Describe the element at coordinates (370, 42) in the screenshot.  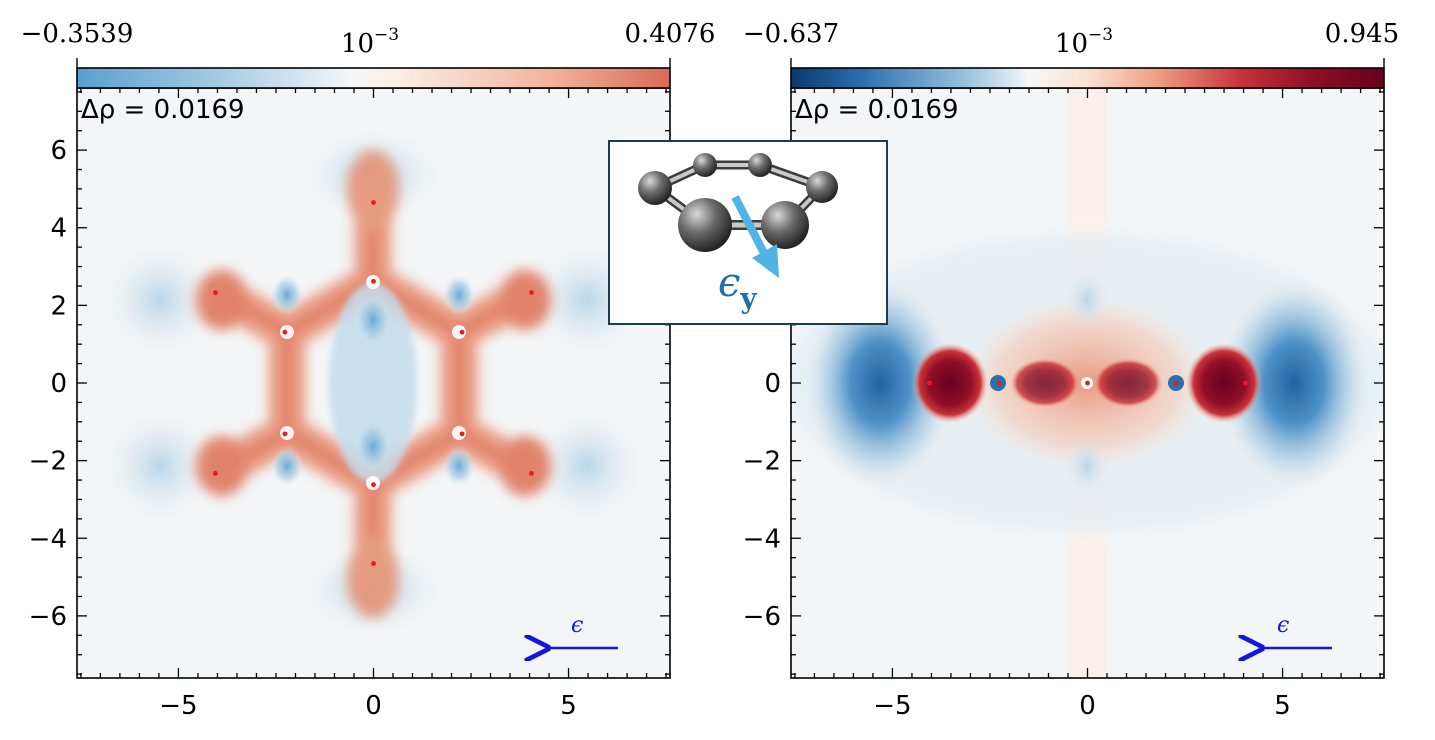
I see `left-colorbar-scale: 10−3` at that location.